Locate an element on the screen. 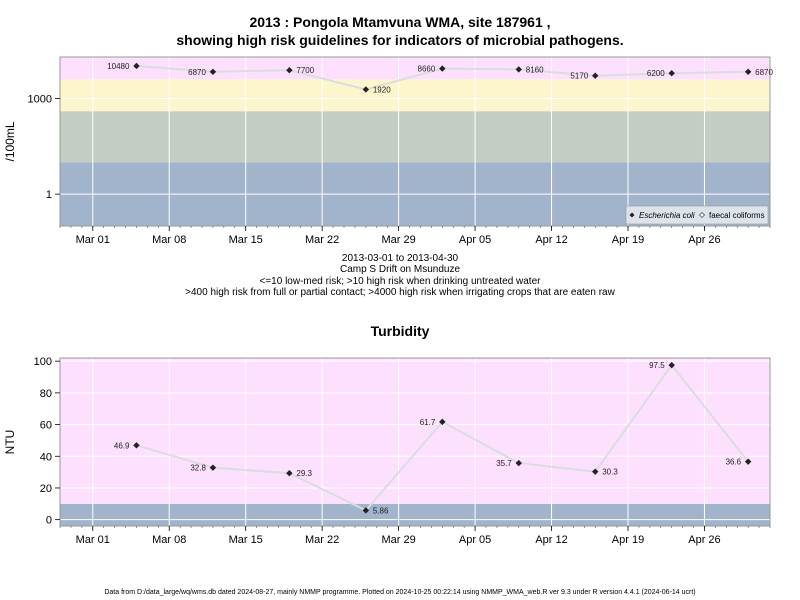 The width and height of the screenshot is (800, 600). data-label: 36.6 is located at coordinates (734, 462).